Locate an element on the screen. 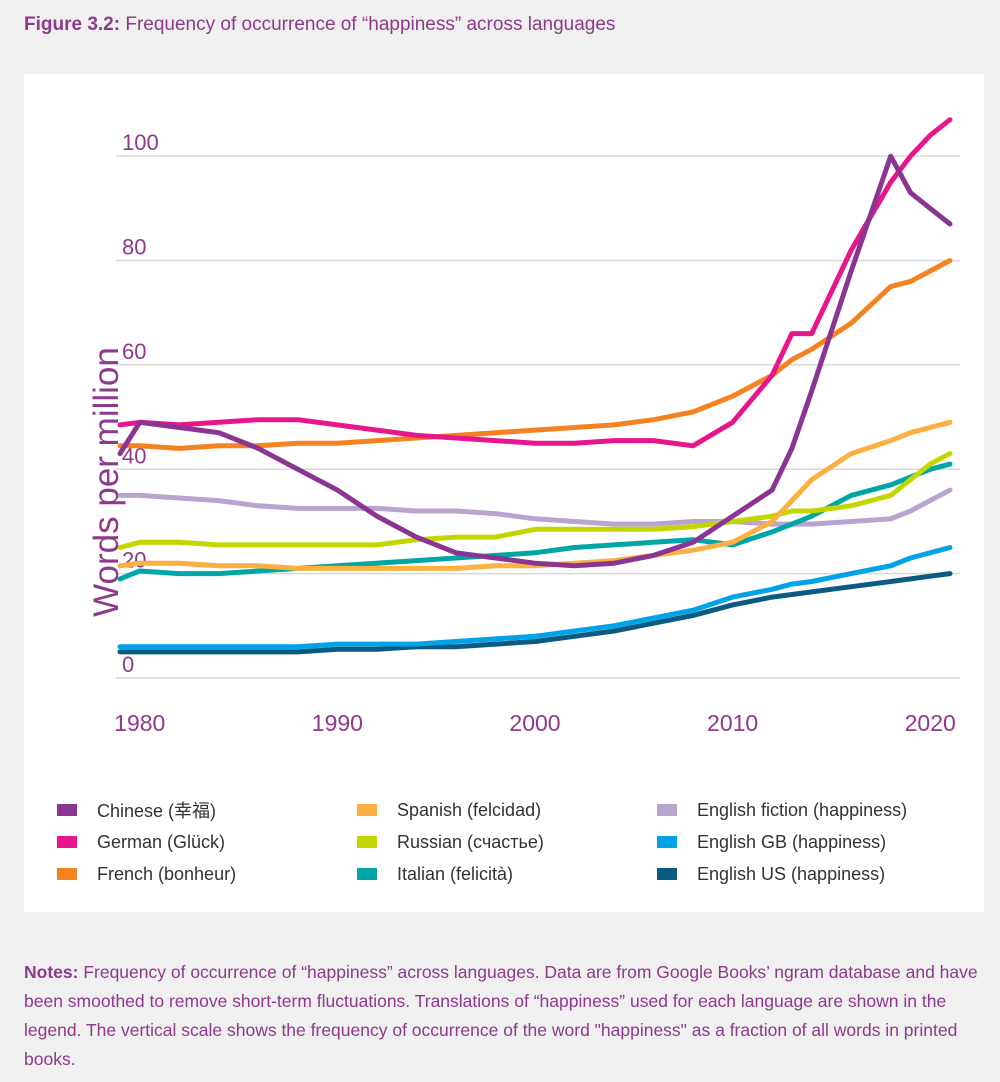 This screenshot has height=1082, width=1000. legend-label: English fiction (happiness) is located at coordinates (802, 809).